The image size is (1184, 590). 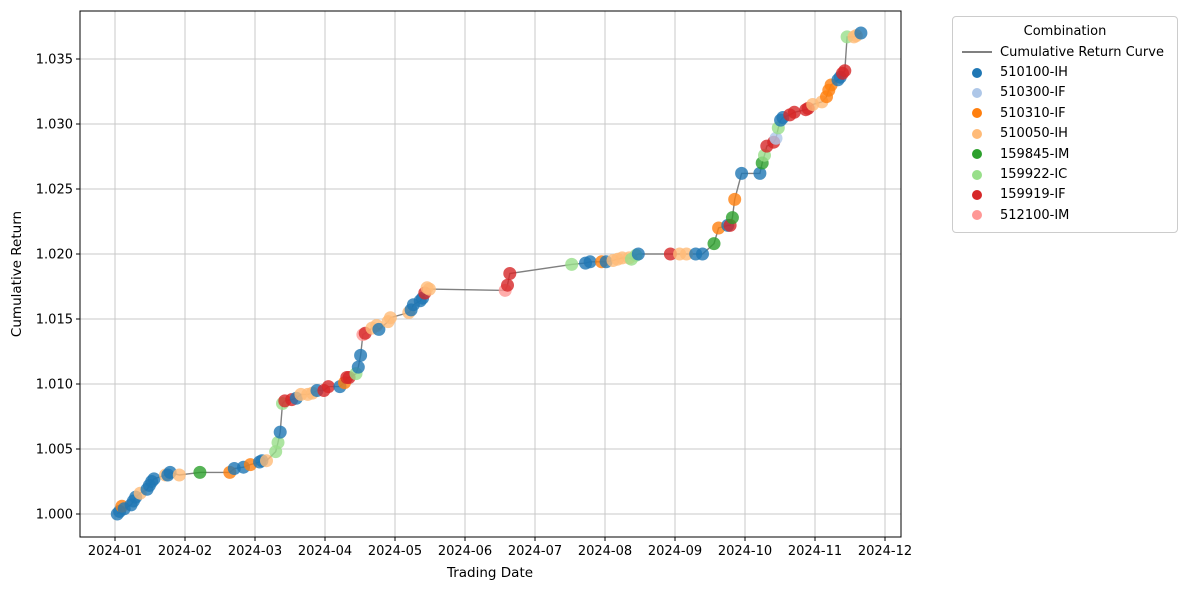 I want to click on legend-title: Combination, so click(x=1065, y=31).